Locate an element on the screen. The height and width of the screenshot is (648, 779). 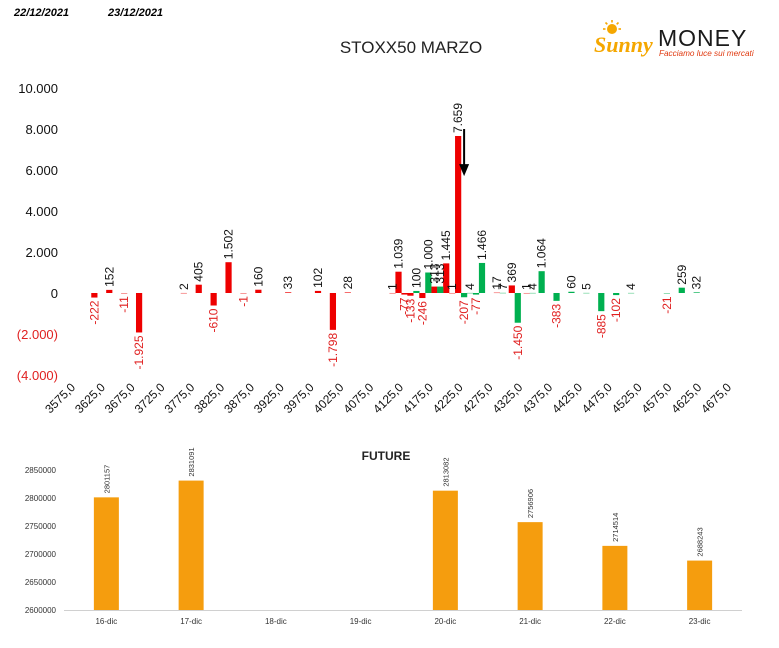
data-label: 313 is located at coordinates (440, 273).